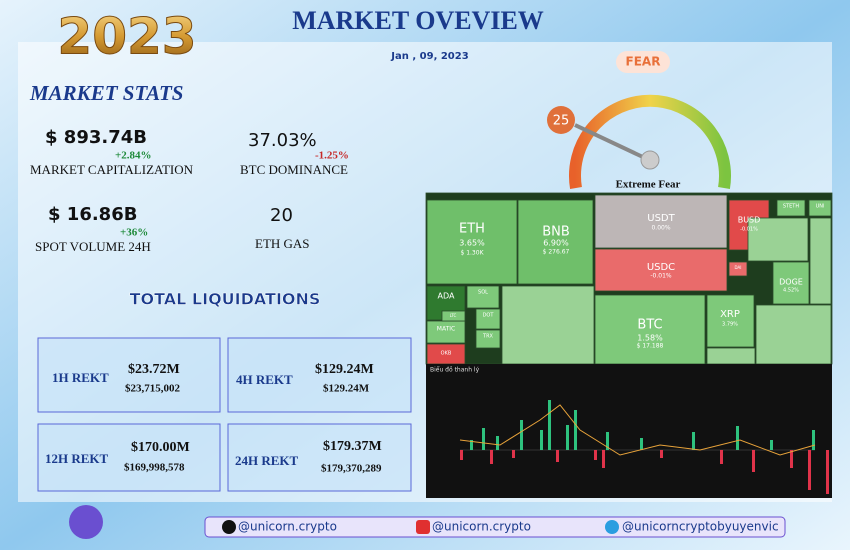  Describe the element at coordinates (650, 141) in the screenshot. I see `gauge-arc` at that location.